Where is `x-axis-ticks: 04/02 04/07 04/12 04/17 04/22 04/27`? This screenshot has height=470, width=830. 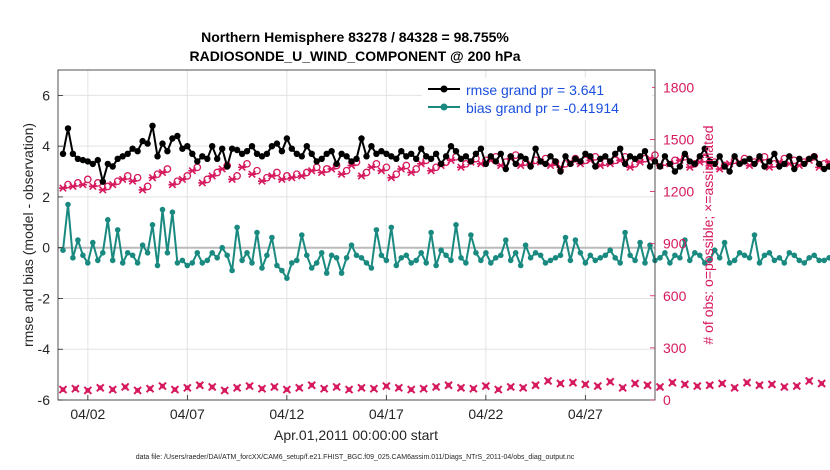 x-axis-ticks: 04/02 04/07 04/12 04/17 04/22 04/27 is located at coordinates (336, 408).